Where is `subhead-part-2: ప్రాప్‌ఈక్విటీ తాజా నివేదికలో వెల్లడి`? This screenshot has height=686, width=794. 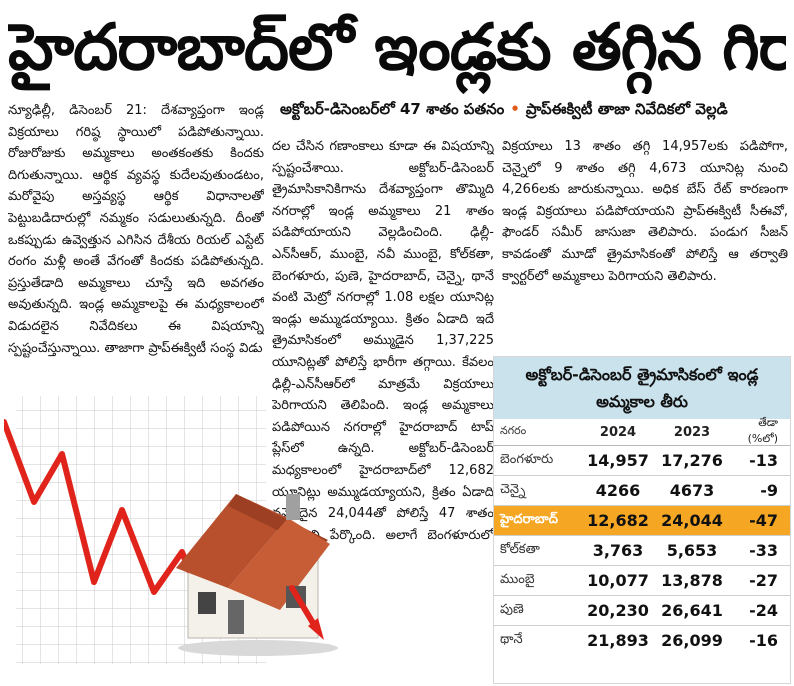 subhead-part-2: ప్రాప్‌ఈక్విటీ తాజా నివేదికలో వెల్లడి is located at coordinates (626, 109).